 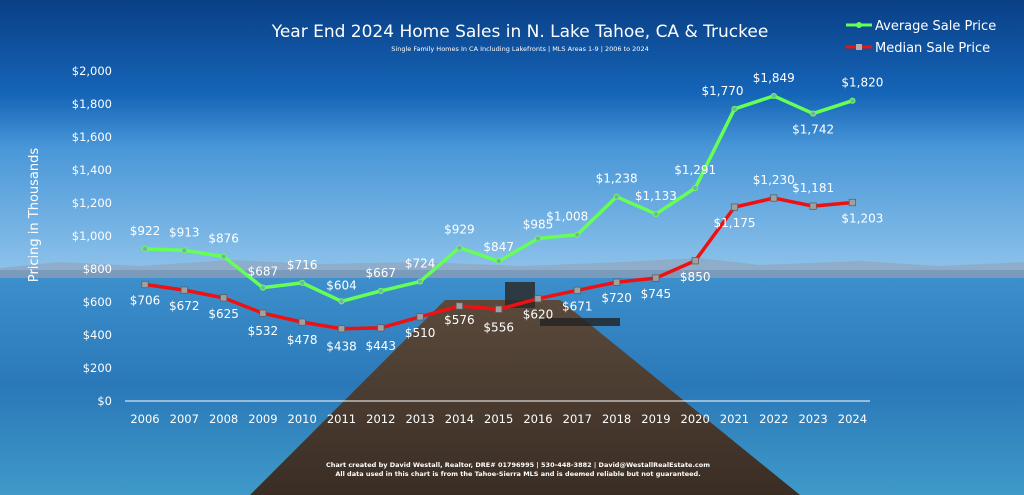 What do you see at coordinates (695, 277) in the screenshot?
I see `data-label-median: $850` at bounding box center [695, 277].